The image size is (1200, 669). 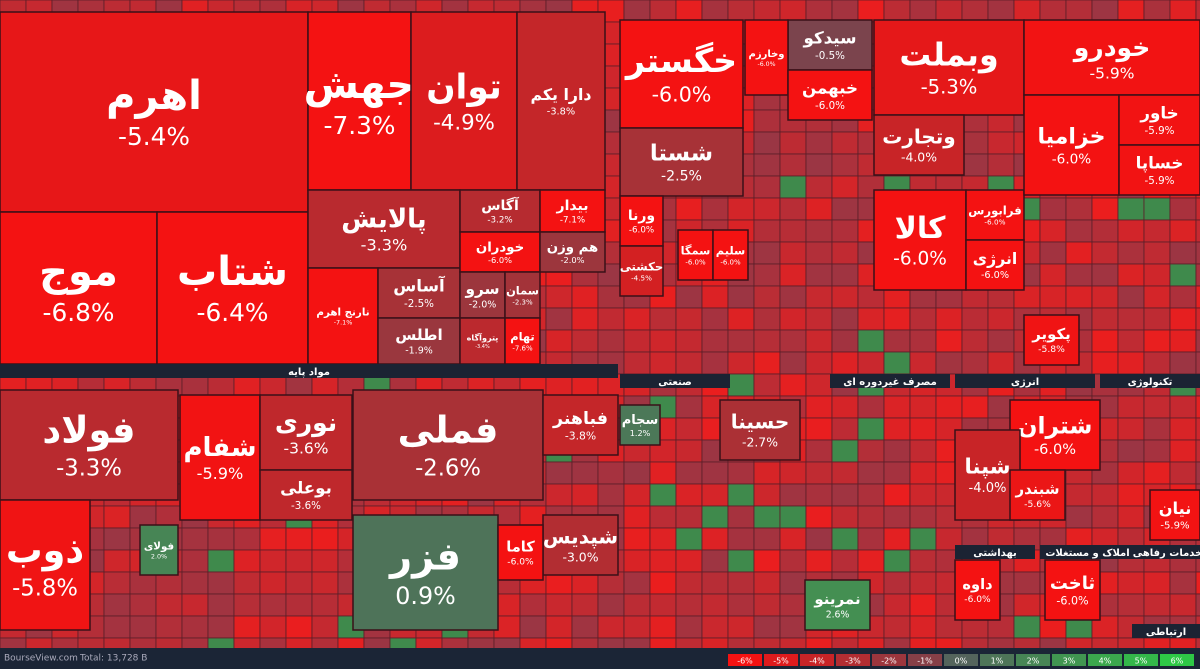 I want to click on sector-header-bar, so click(x=675, y=381).